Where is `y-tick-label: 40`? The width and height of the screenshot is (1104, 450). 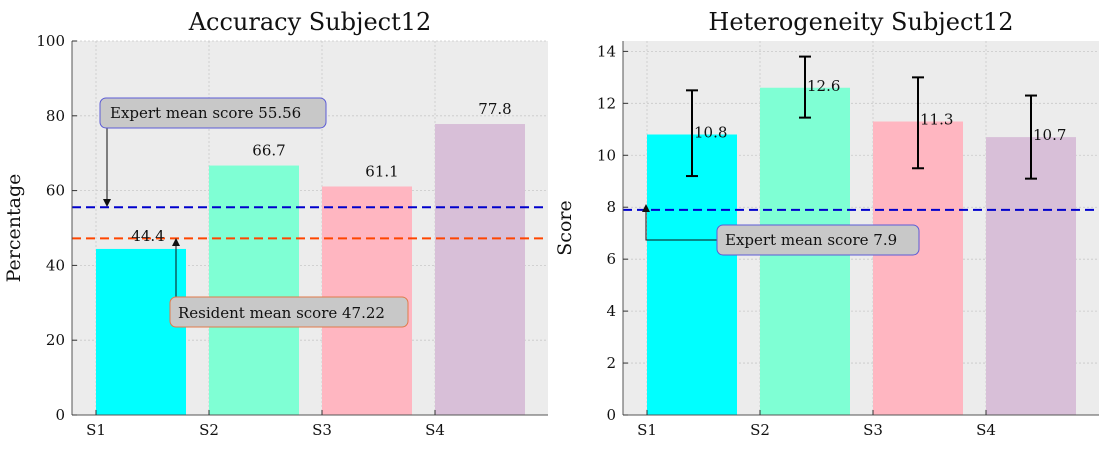 y-tick-label: 40 is located at coordinates (55, 265).